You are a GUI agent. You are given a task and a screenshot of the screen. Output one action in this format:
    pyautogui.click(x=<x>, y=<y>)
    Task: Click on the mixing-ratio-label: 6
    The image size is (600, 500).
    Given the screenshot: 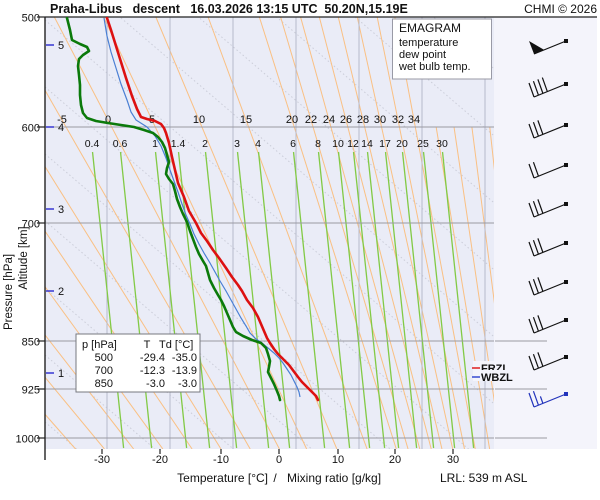 What is the action you would take?
    pyautogui.click(x=293, y=144)
    